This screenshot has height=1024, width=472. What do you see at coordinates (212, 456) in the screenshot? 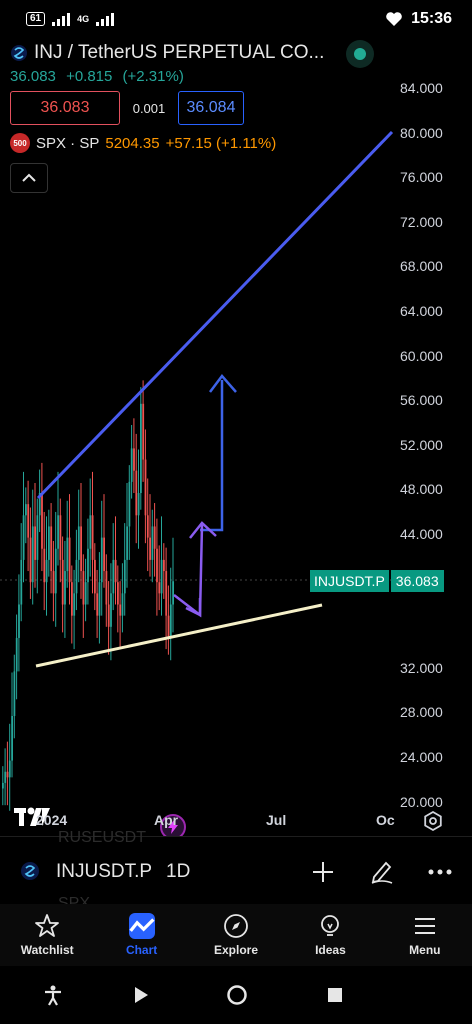
I see `projection-arrow-blue` at bounding box center [212, 456].